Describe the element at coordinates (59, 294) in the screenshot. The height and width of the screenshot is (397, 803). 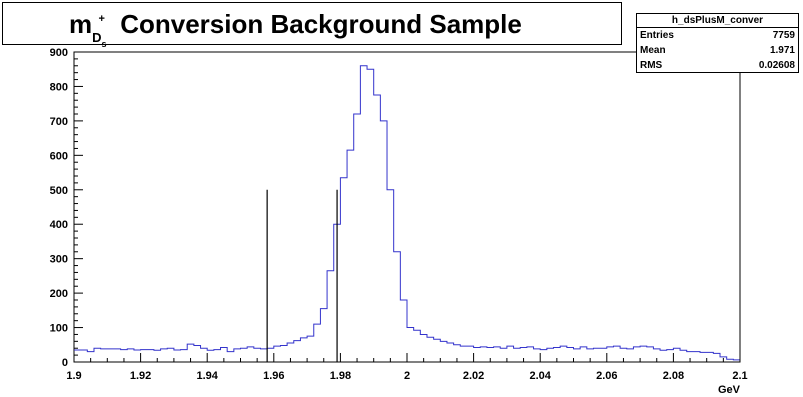
I see `y-tick-label: 200` at that location.